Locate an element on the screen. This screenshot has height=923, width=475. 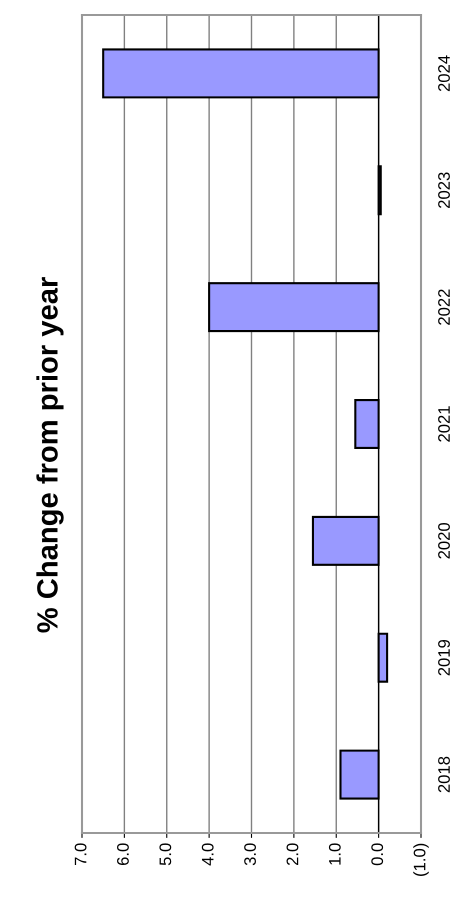
x-tick-label: 0.0 is located at coordinates (377, 854).